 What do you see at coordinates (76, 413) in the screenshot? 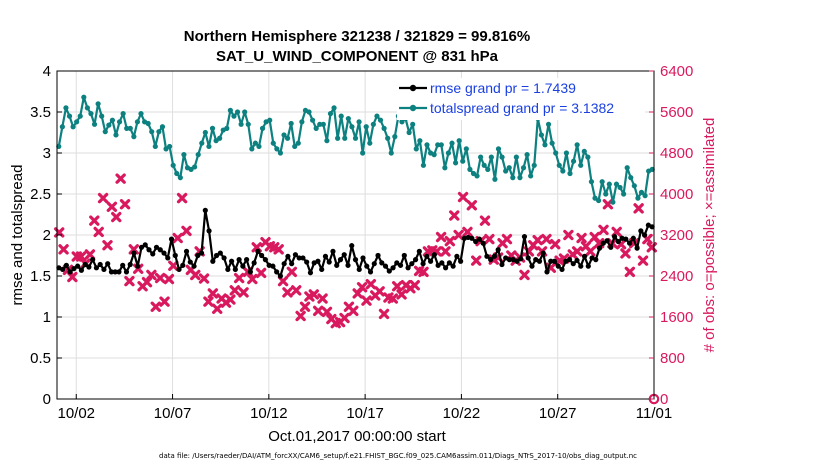
I see `x-tick-label: 10/02` at bounding box center [76, 413].